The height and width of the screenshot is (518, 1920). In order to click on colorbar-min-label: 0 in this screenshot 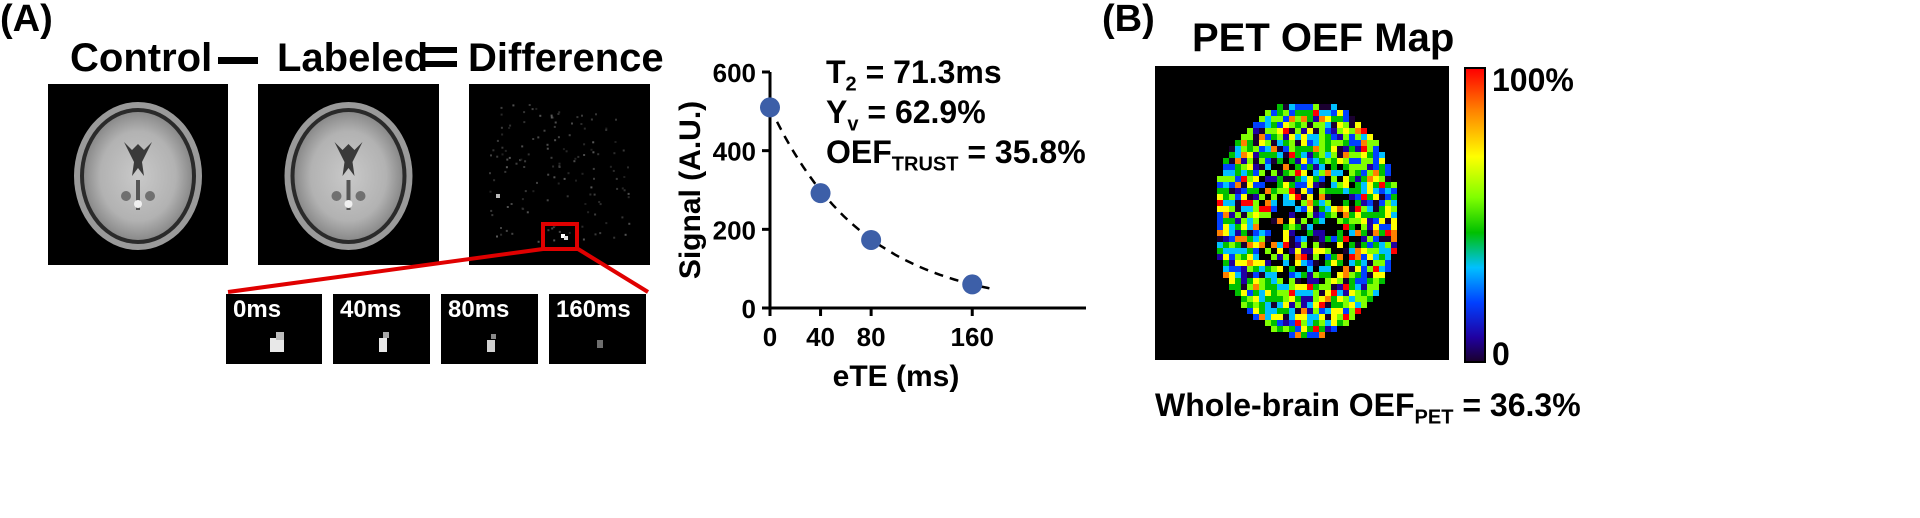, I will do `click(1501, 354)`.